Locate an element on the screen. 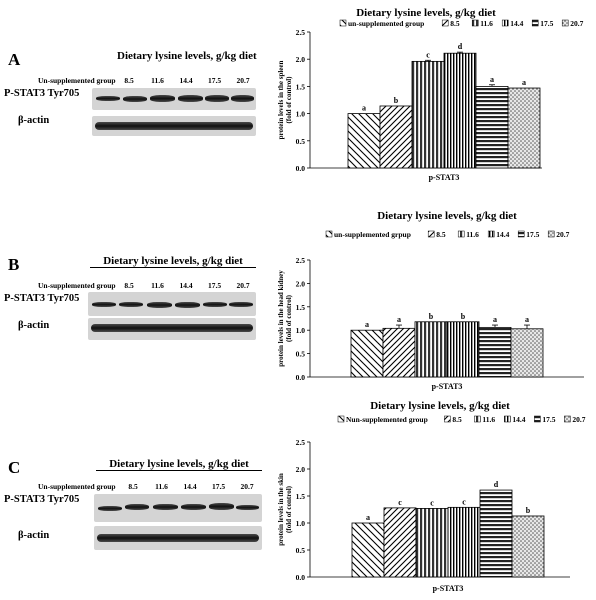 This screenshot has height=600, width=596. legend-label: un-supplemented group is located at coordinates (386, 23).